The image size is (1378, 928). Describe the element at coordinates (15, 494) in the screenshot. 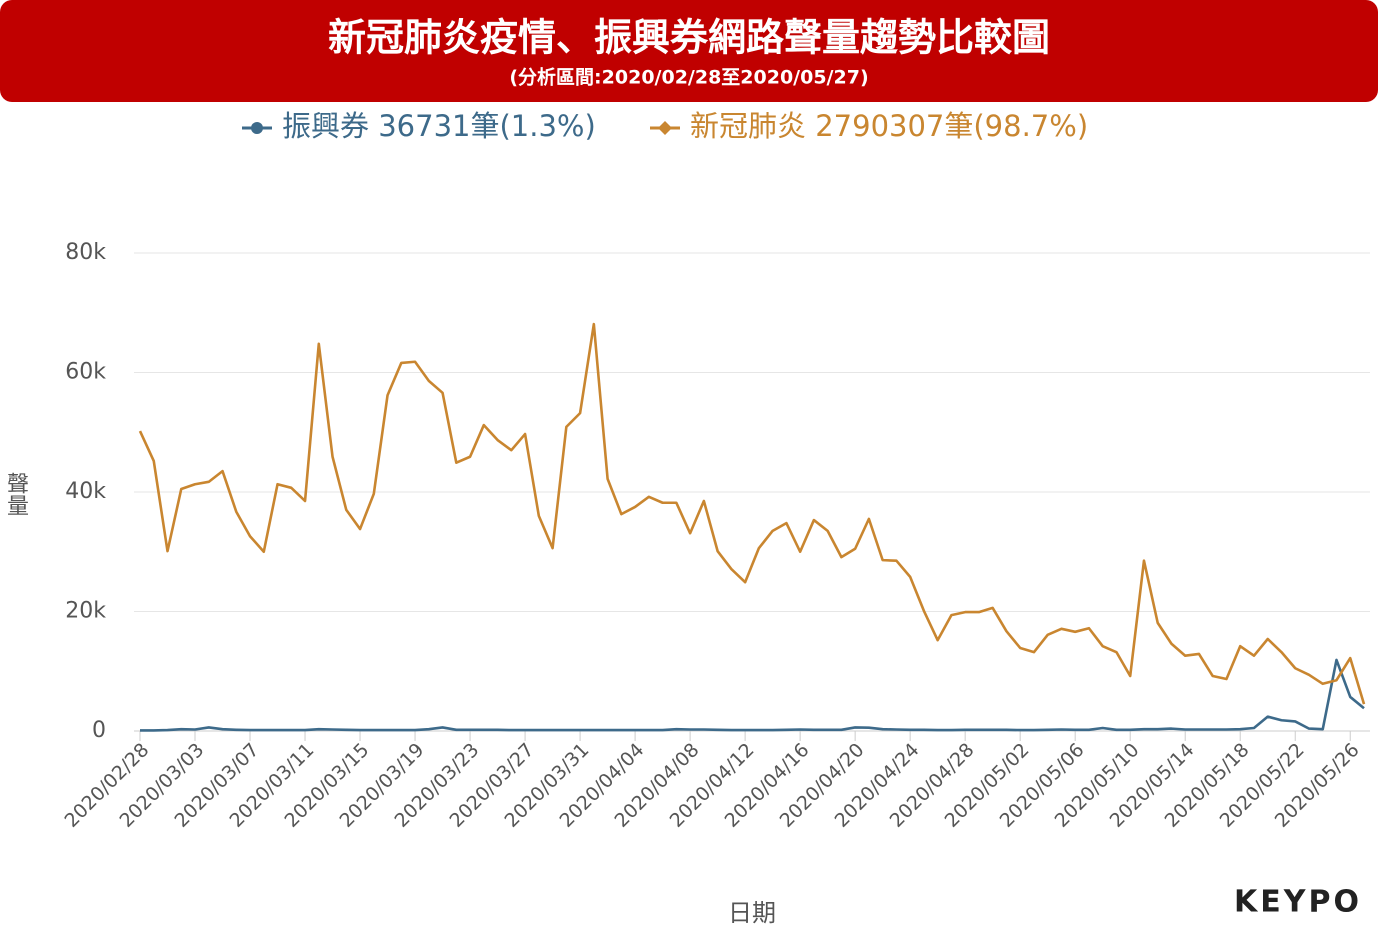

I see `y-axis-title: 聲量` at that location.